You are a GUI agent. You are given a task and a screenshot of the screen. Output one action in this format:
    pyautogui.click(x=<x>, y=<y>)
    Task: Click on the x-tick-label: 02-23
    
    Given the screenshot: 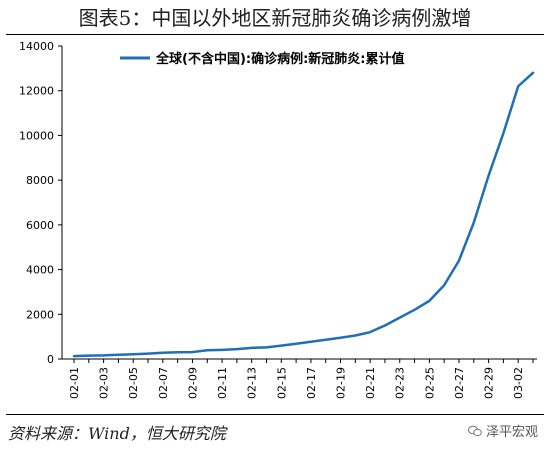 What is the action you would take?
    pyautogui.click(x=400, y=383)
    